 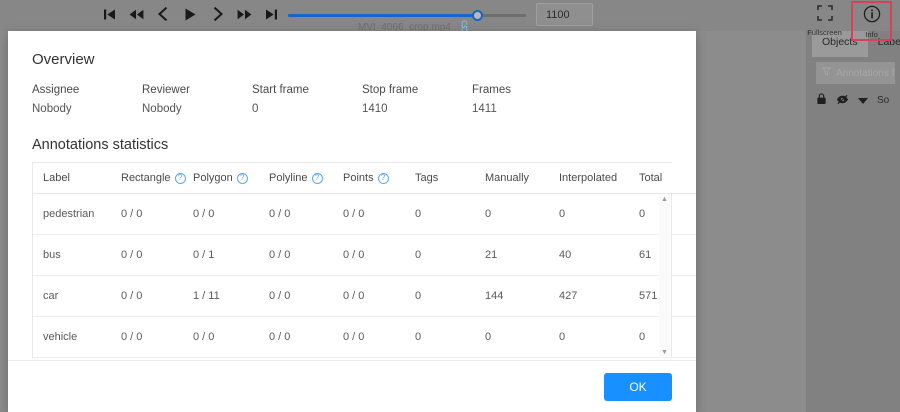 What do you see at coordinates (848, 21) in the screenshot?
I see `topbar-right-tools: Fullscreen Info` at bounding box center [848, 21].